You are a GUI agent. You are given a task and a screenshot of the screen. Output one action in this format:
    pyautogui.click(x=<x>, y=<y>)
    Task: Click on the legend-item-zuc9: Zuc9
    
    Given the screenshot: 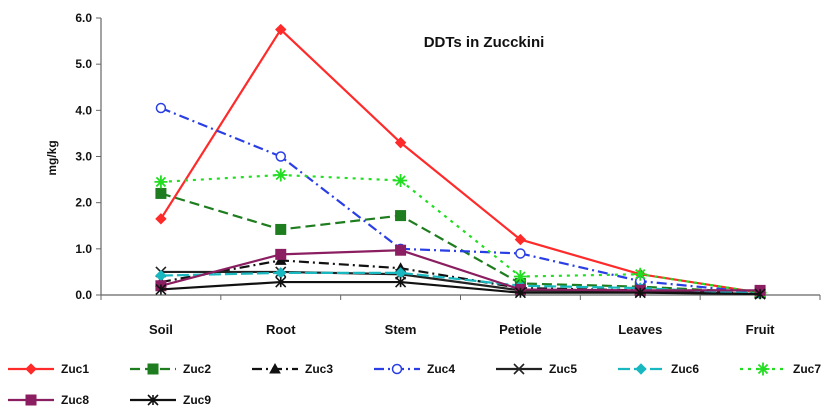 What is the action you would take?
    pyautogui.click(x=170, y=400)
    